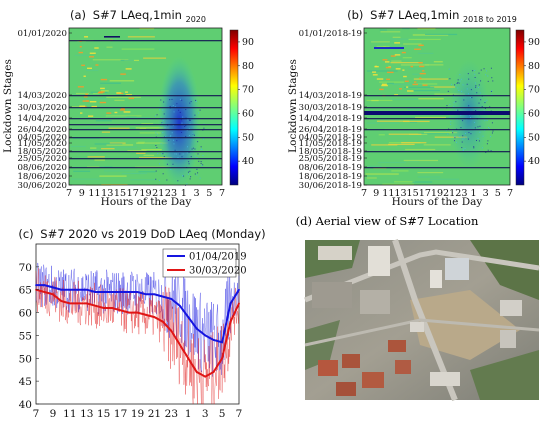 Image resolution: width=550 pixels, height=423 pixels. Describe the element at coordinates (25, 314) in the screenshot. I see `y-tick-label: 60` at that location.